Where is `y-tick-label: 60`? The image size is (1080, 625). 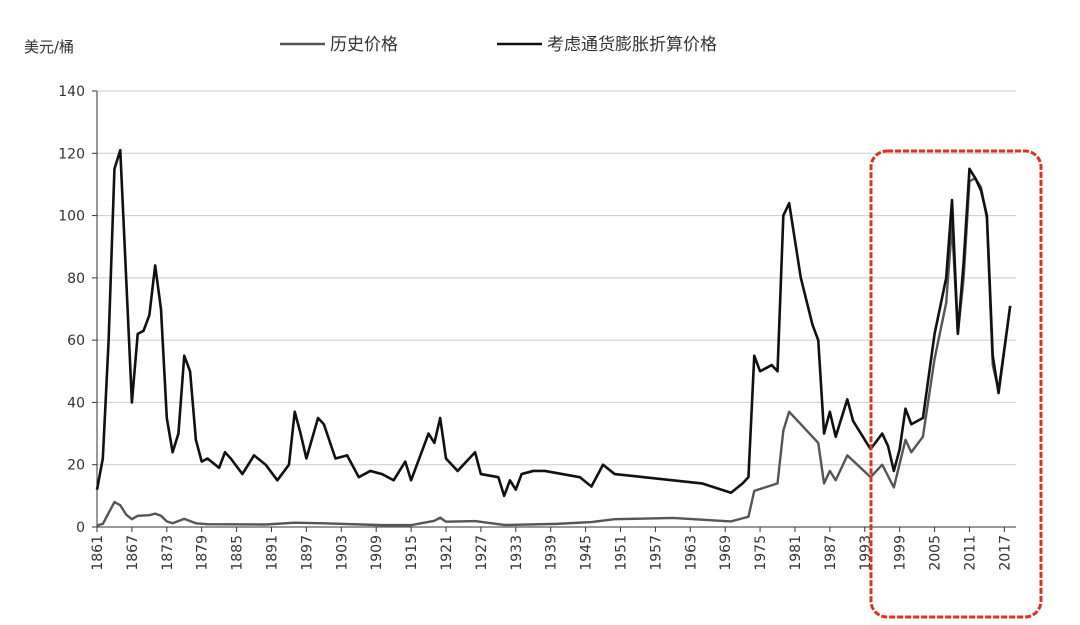 y-tick-label: 60 is located at coordinates (76, 341).